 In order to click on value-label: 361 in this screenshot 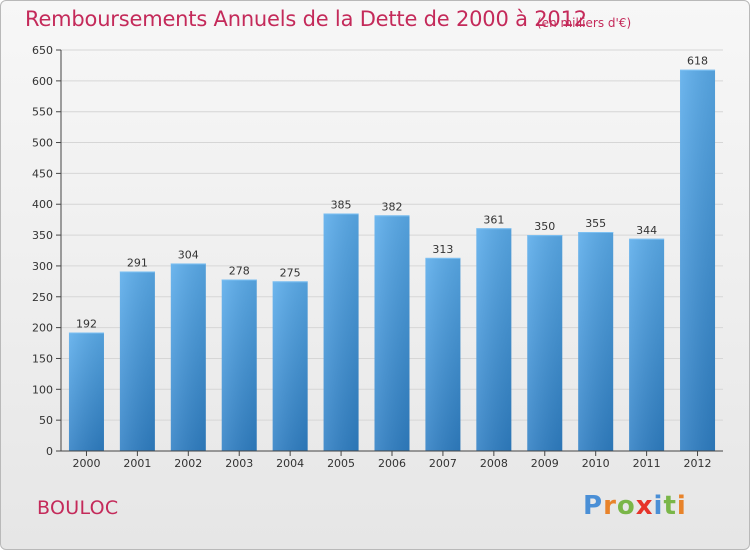, I will do `click(493, 219)`.